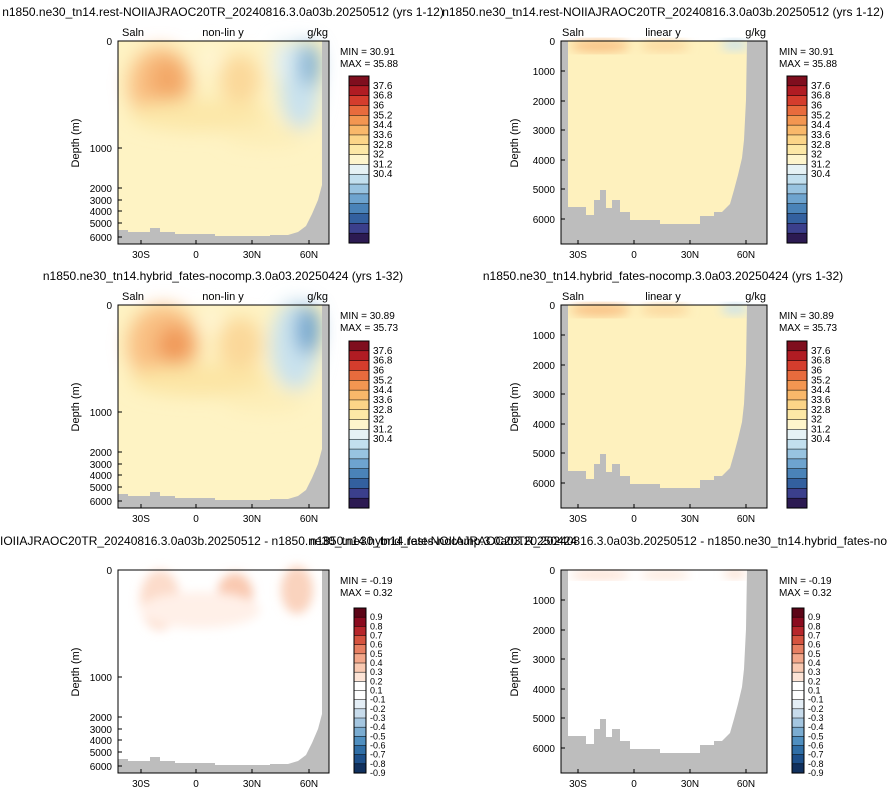  Describe the element at coordinates (544, 601) in the screenshot. I see `y-tick-label: 1000` at that location.